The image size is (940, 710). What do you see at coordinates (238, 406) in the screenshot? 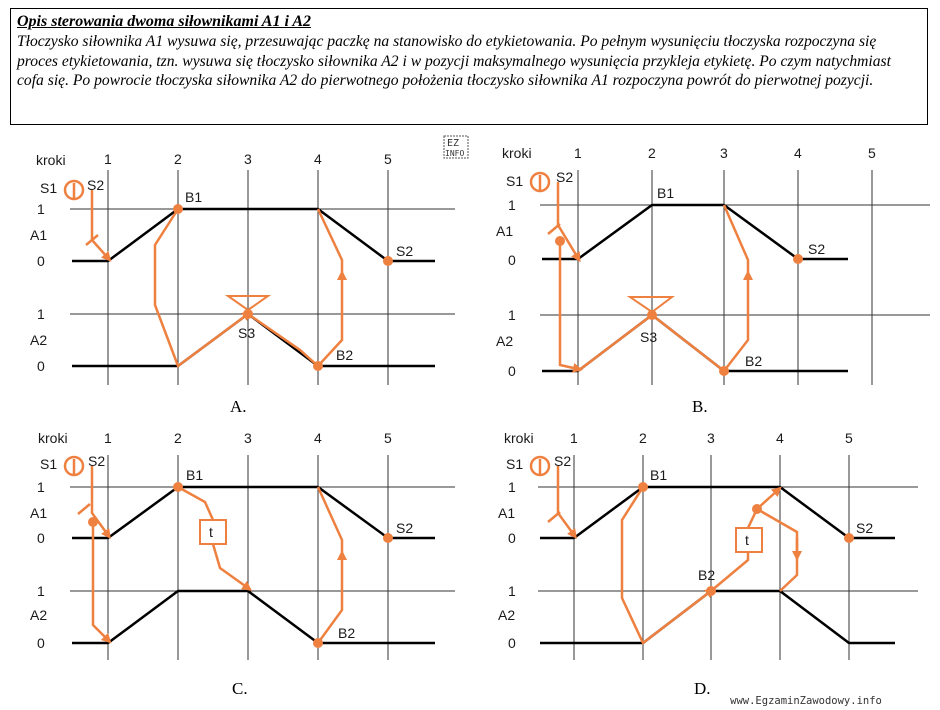
I see `caption-a: A.` at bounding box center [238, 406].